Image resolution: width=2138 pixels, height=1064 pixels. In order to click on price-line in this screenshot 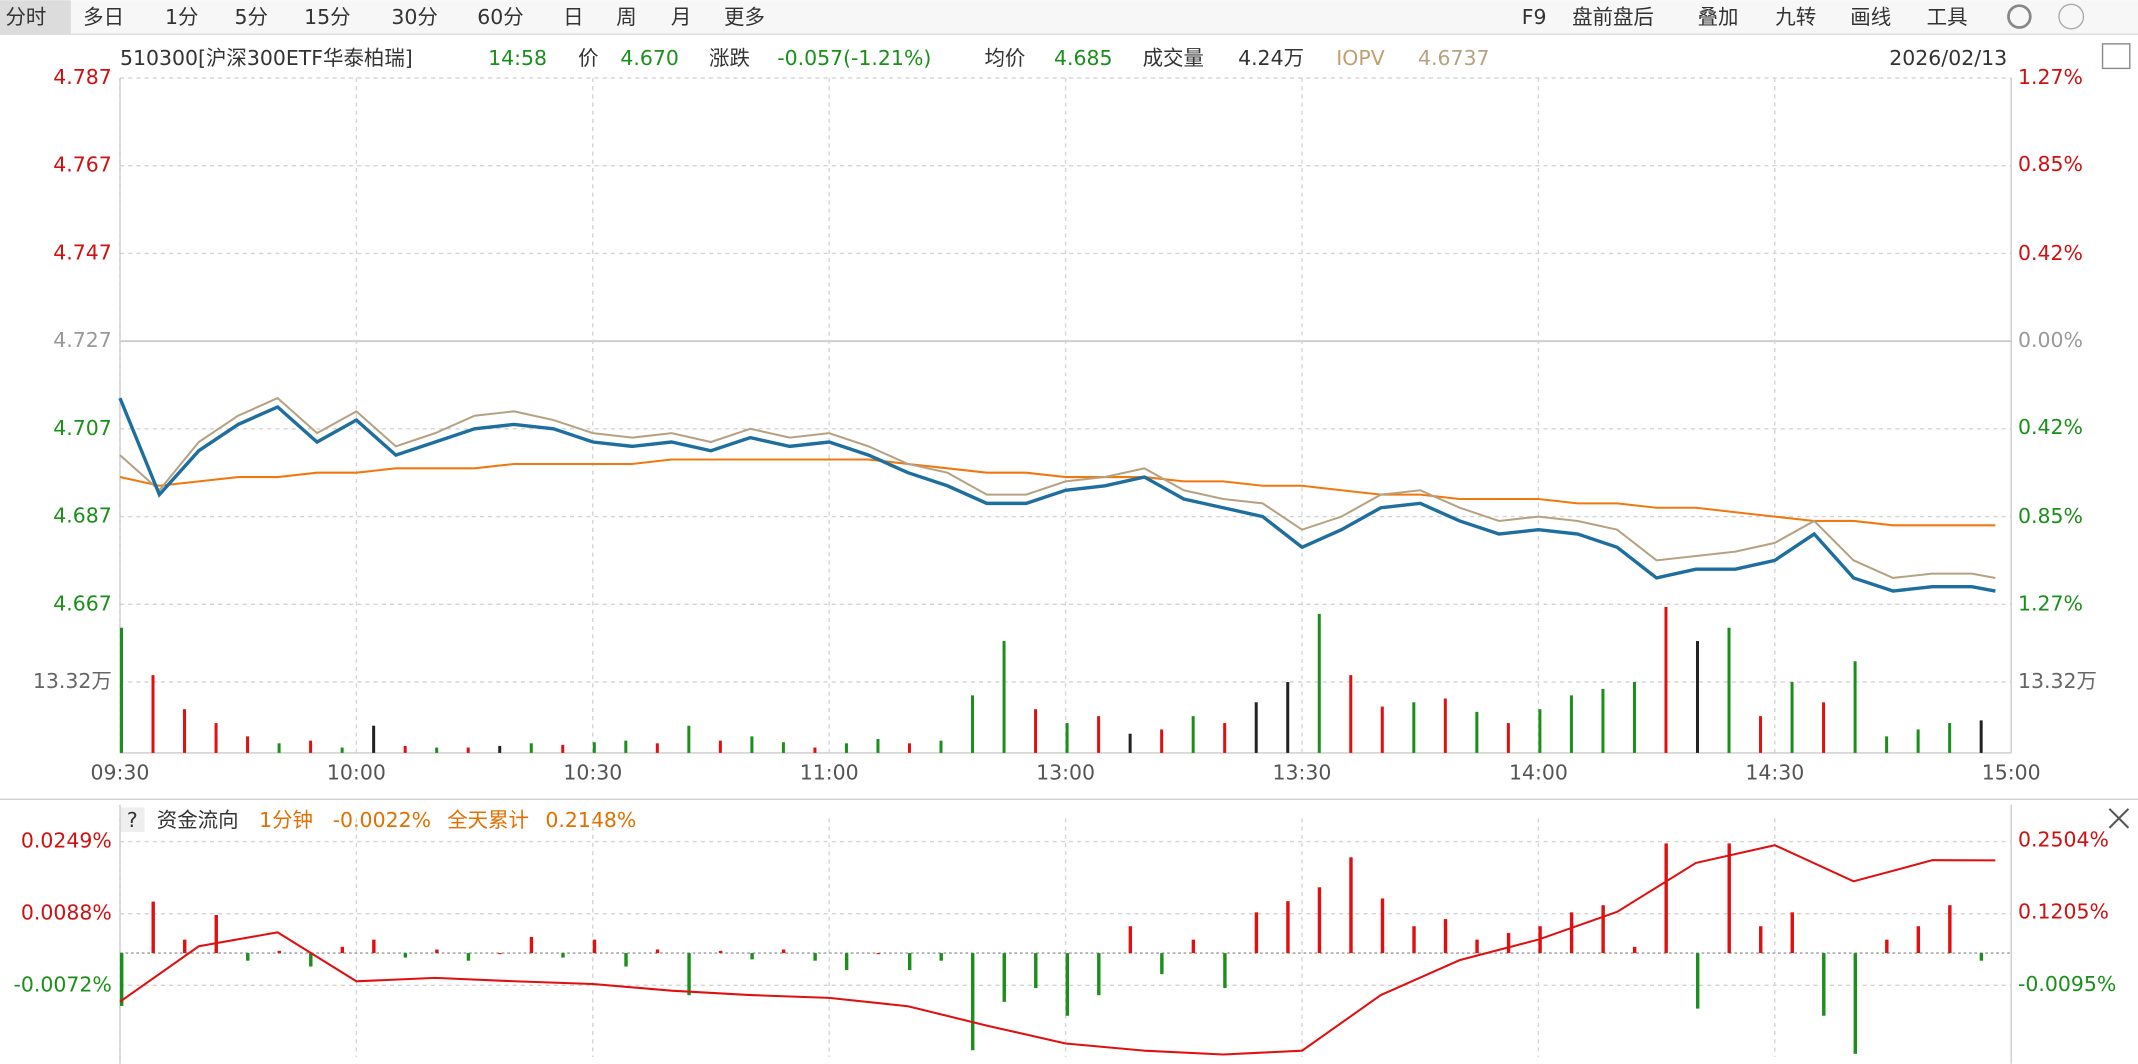, I will do `click(1057, 492)`.